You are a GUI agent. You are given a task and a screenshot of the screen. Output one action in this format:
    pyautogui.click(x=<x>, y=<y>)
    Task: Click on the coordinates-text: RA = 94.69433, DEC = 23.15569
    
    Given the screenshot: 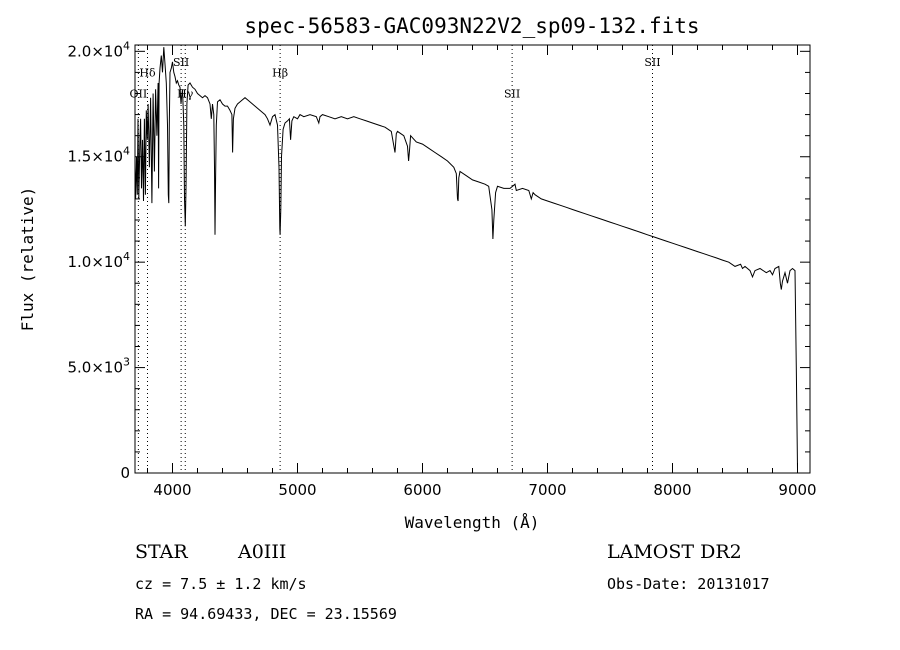 What is the action you would take?
    pyautogui.click(x=266, y=614)
    